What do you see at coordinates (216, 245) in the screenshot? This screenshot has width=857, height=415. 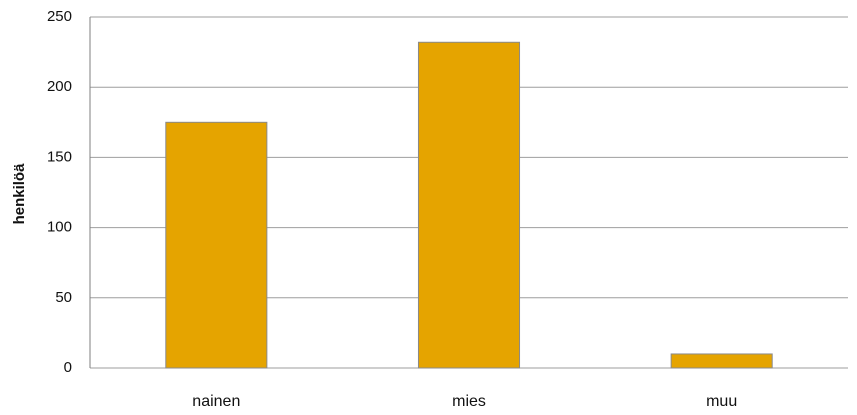 I see `bar-nainen` at bounding box center [216, 245].